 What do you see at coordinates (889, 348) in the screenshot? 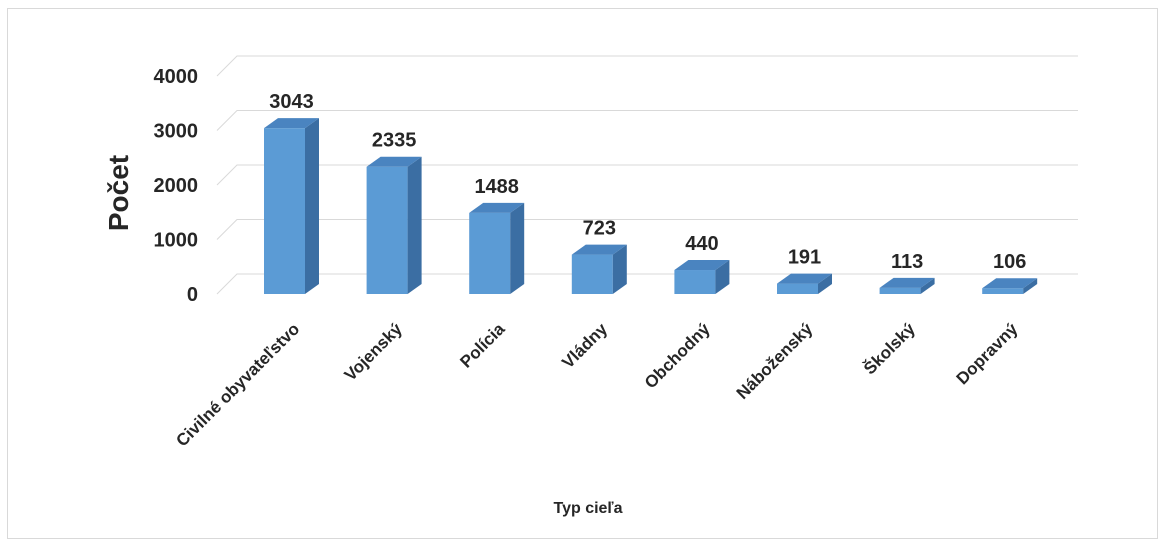
I see `x-tick-label: Školský` at bounding box center [889, 348].